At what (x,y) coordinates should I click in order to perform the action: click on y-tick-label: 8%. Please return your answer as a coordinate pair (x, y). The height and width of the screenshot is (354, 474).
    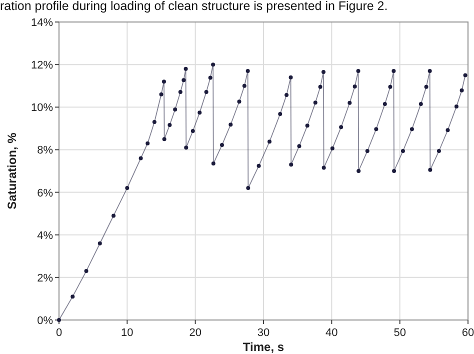
    Looking at the image, I should click on (45, 150).